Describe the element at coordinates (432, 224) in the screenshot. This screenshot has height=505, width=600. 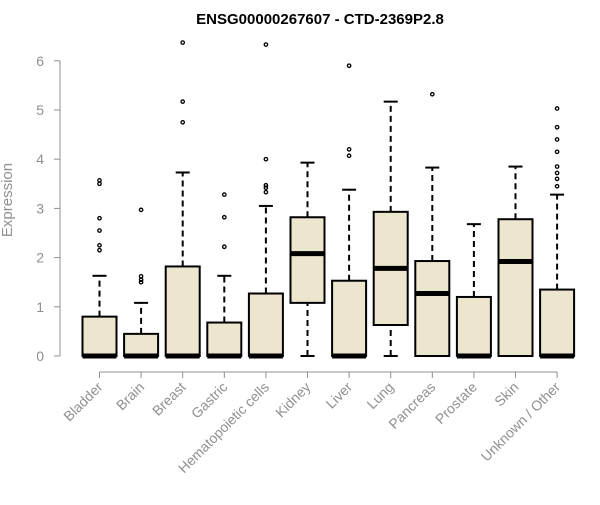
I see `box-pancreas` at that location.